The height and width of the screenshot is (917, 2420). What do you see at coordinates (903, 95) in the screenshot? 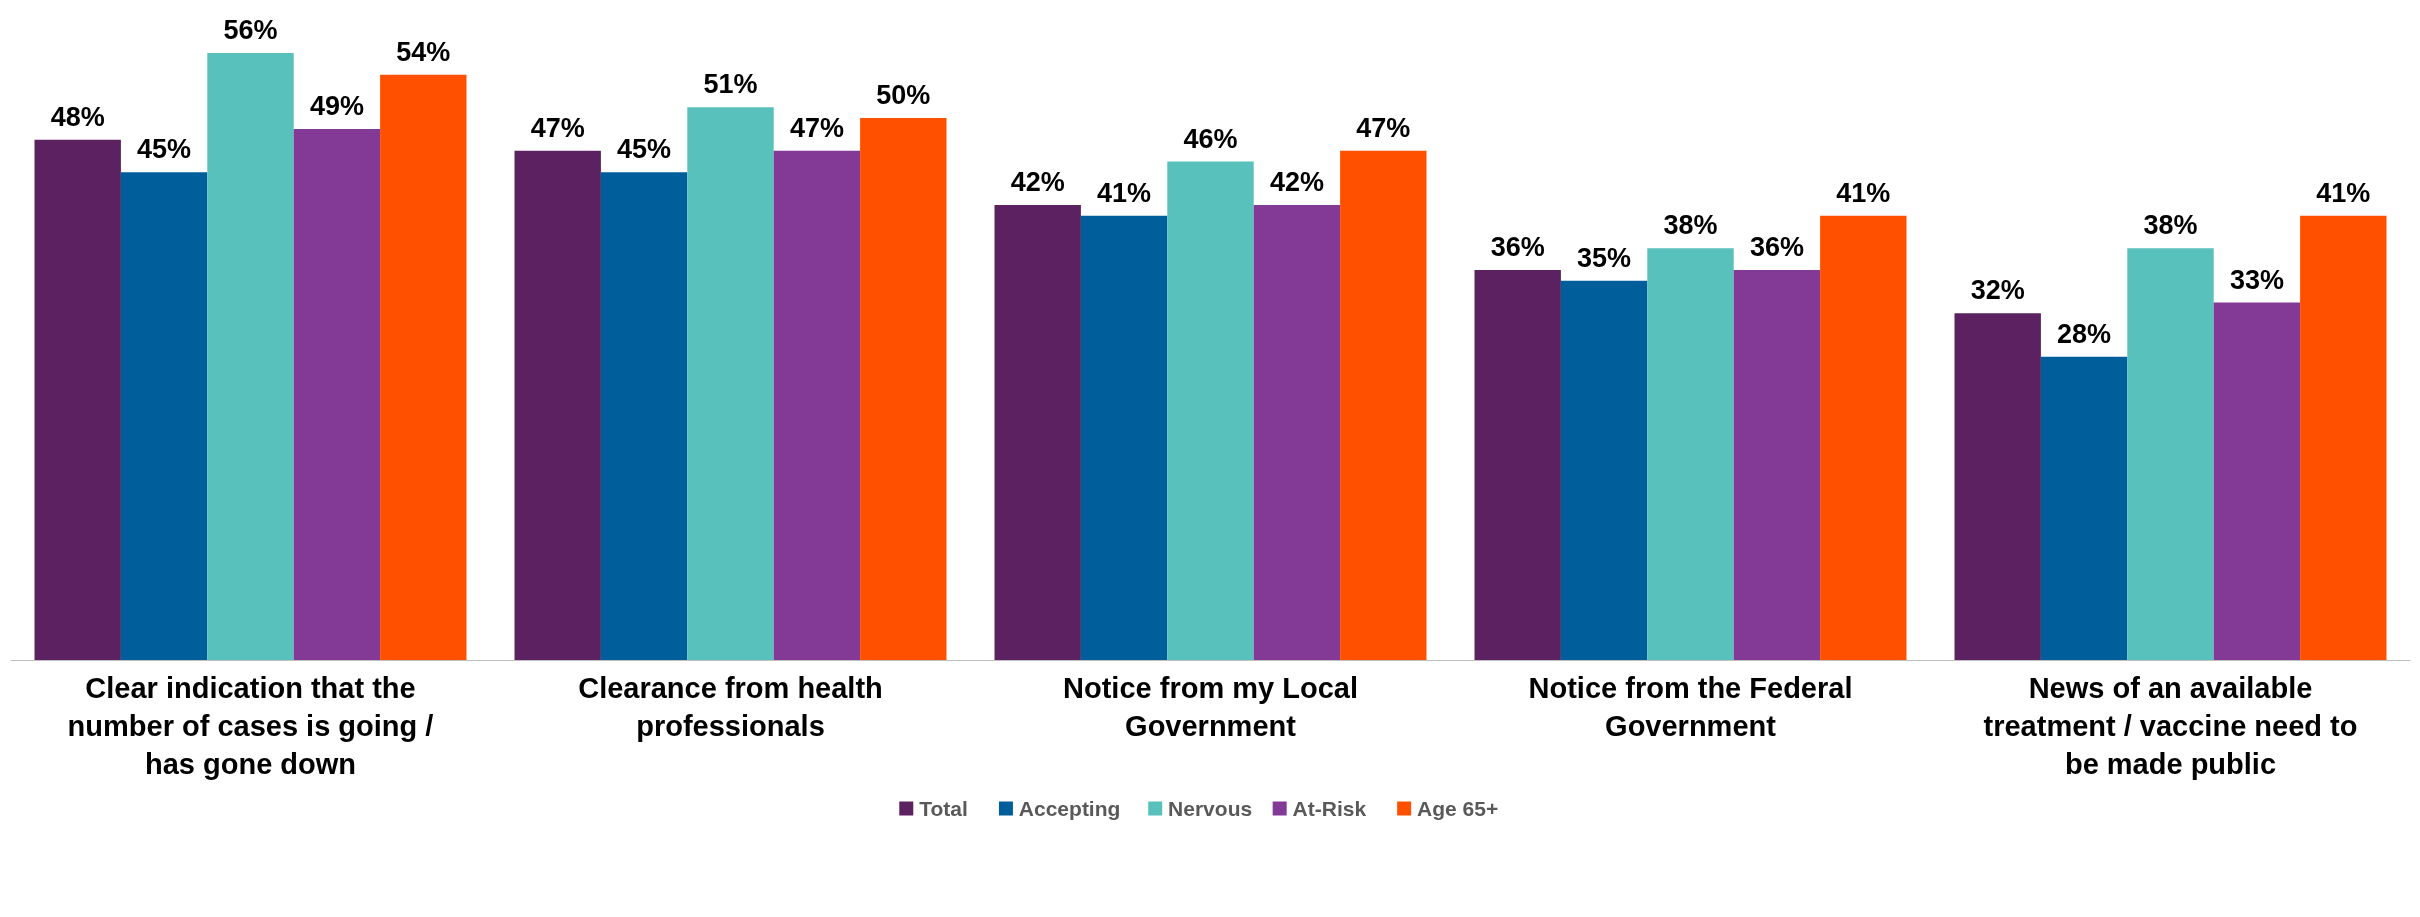
I see `data-label: 50%` at bounding box center [903, 95].